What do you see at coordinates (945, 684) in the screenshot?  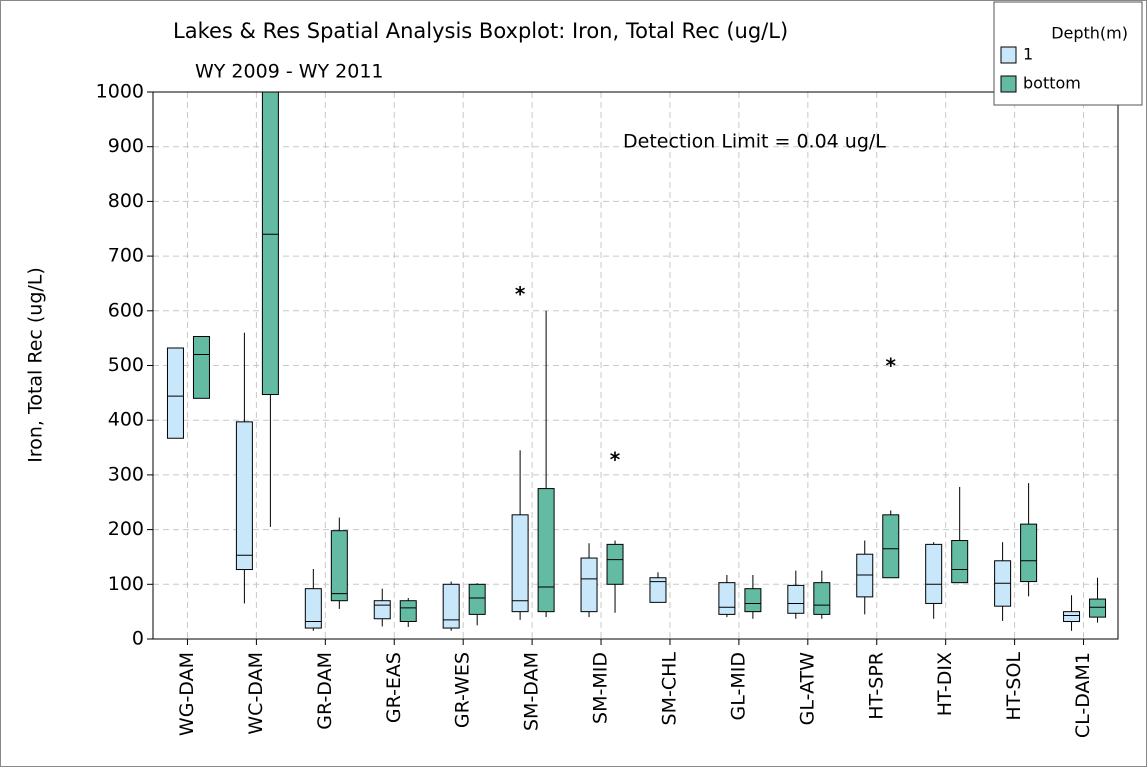 I see `x-tick-label: HT-DIX` at bounding box center [945, 684].